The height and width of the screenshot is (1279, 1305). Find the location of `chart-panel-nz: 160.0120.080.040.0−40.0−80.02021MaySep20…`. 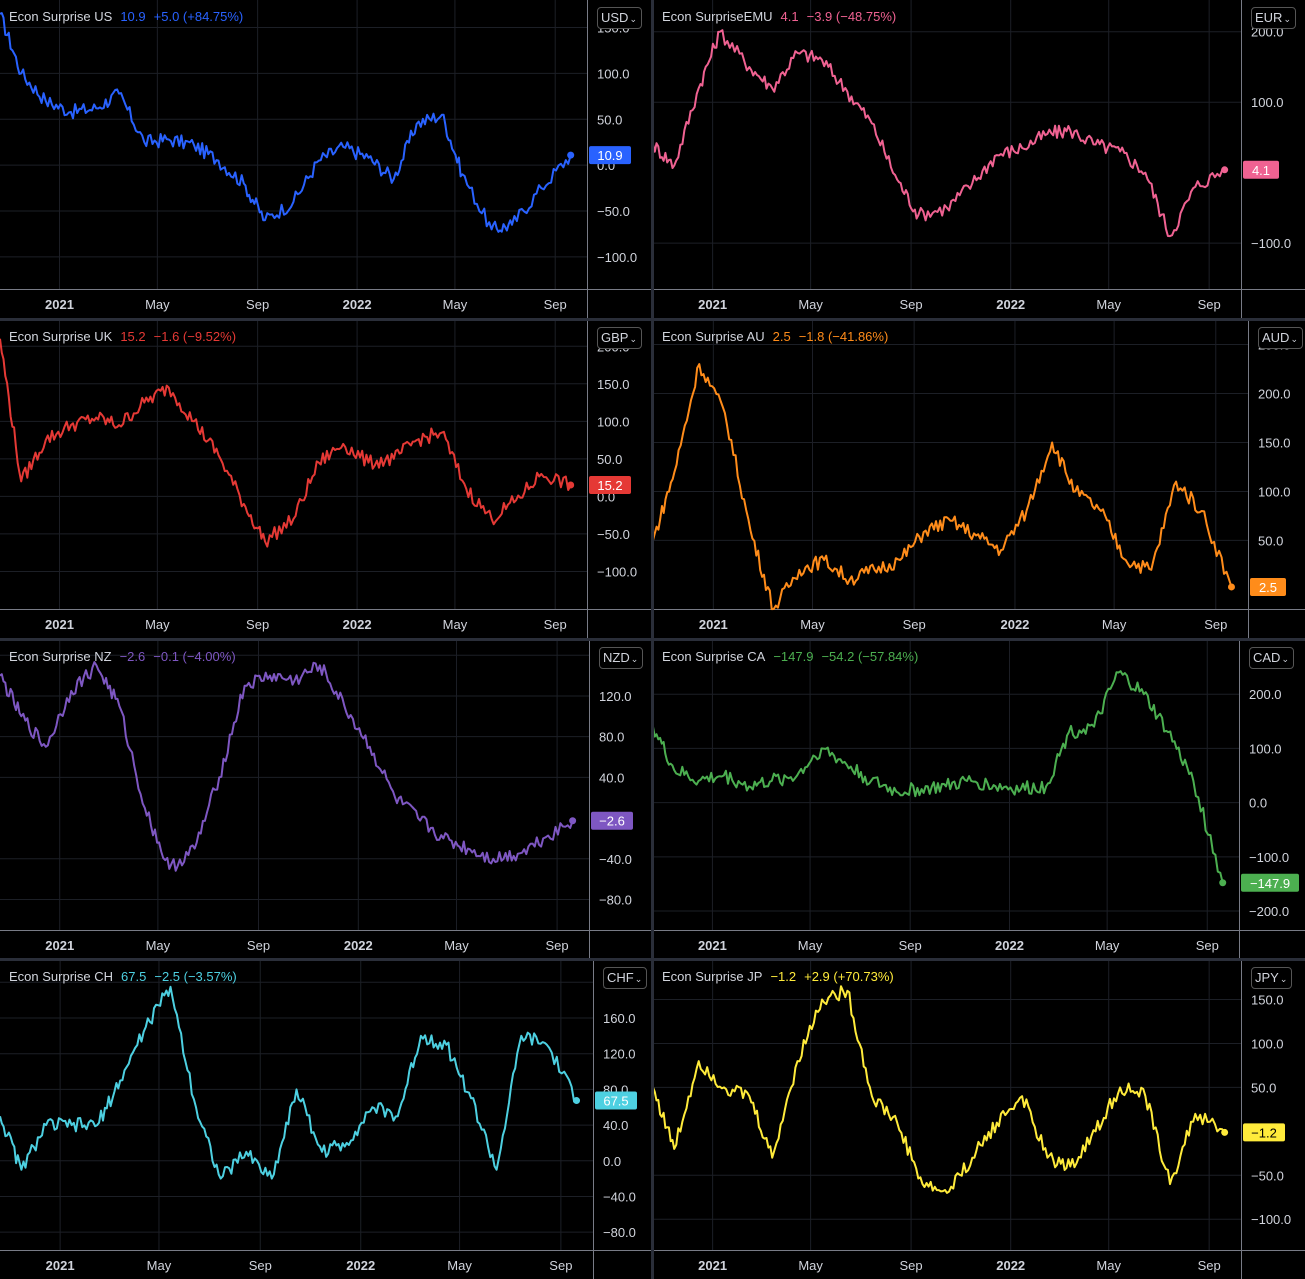

chart-panel-nz: 160.0120.080.040.0−40.0−80.02021MaySep20… is located at coordinates (326, 799).